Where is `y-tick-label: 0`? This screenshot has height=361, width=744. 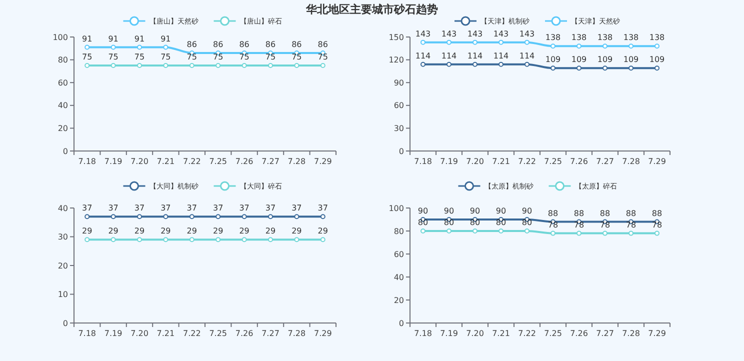 y-tick-label: 0 is located at coordinates (401, 151).